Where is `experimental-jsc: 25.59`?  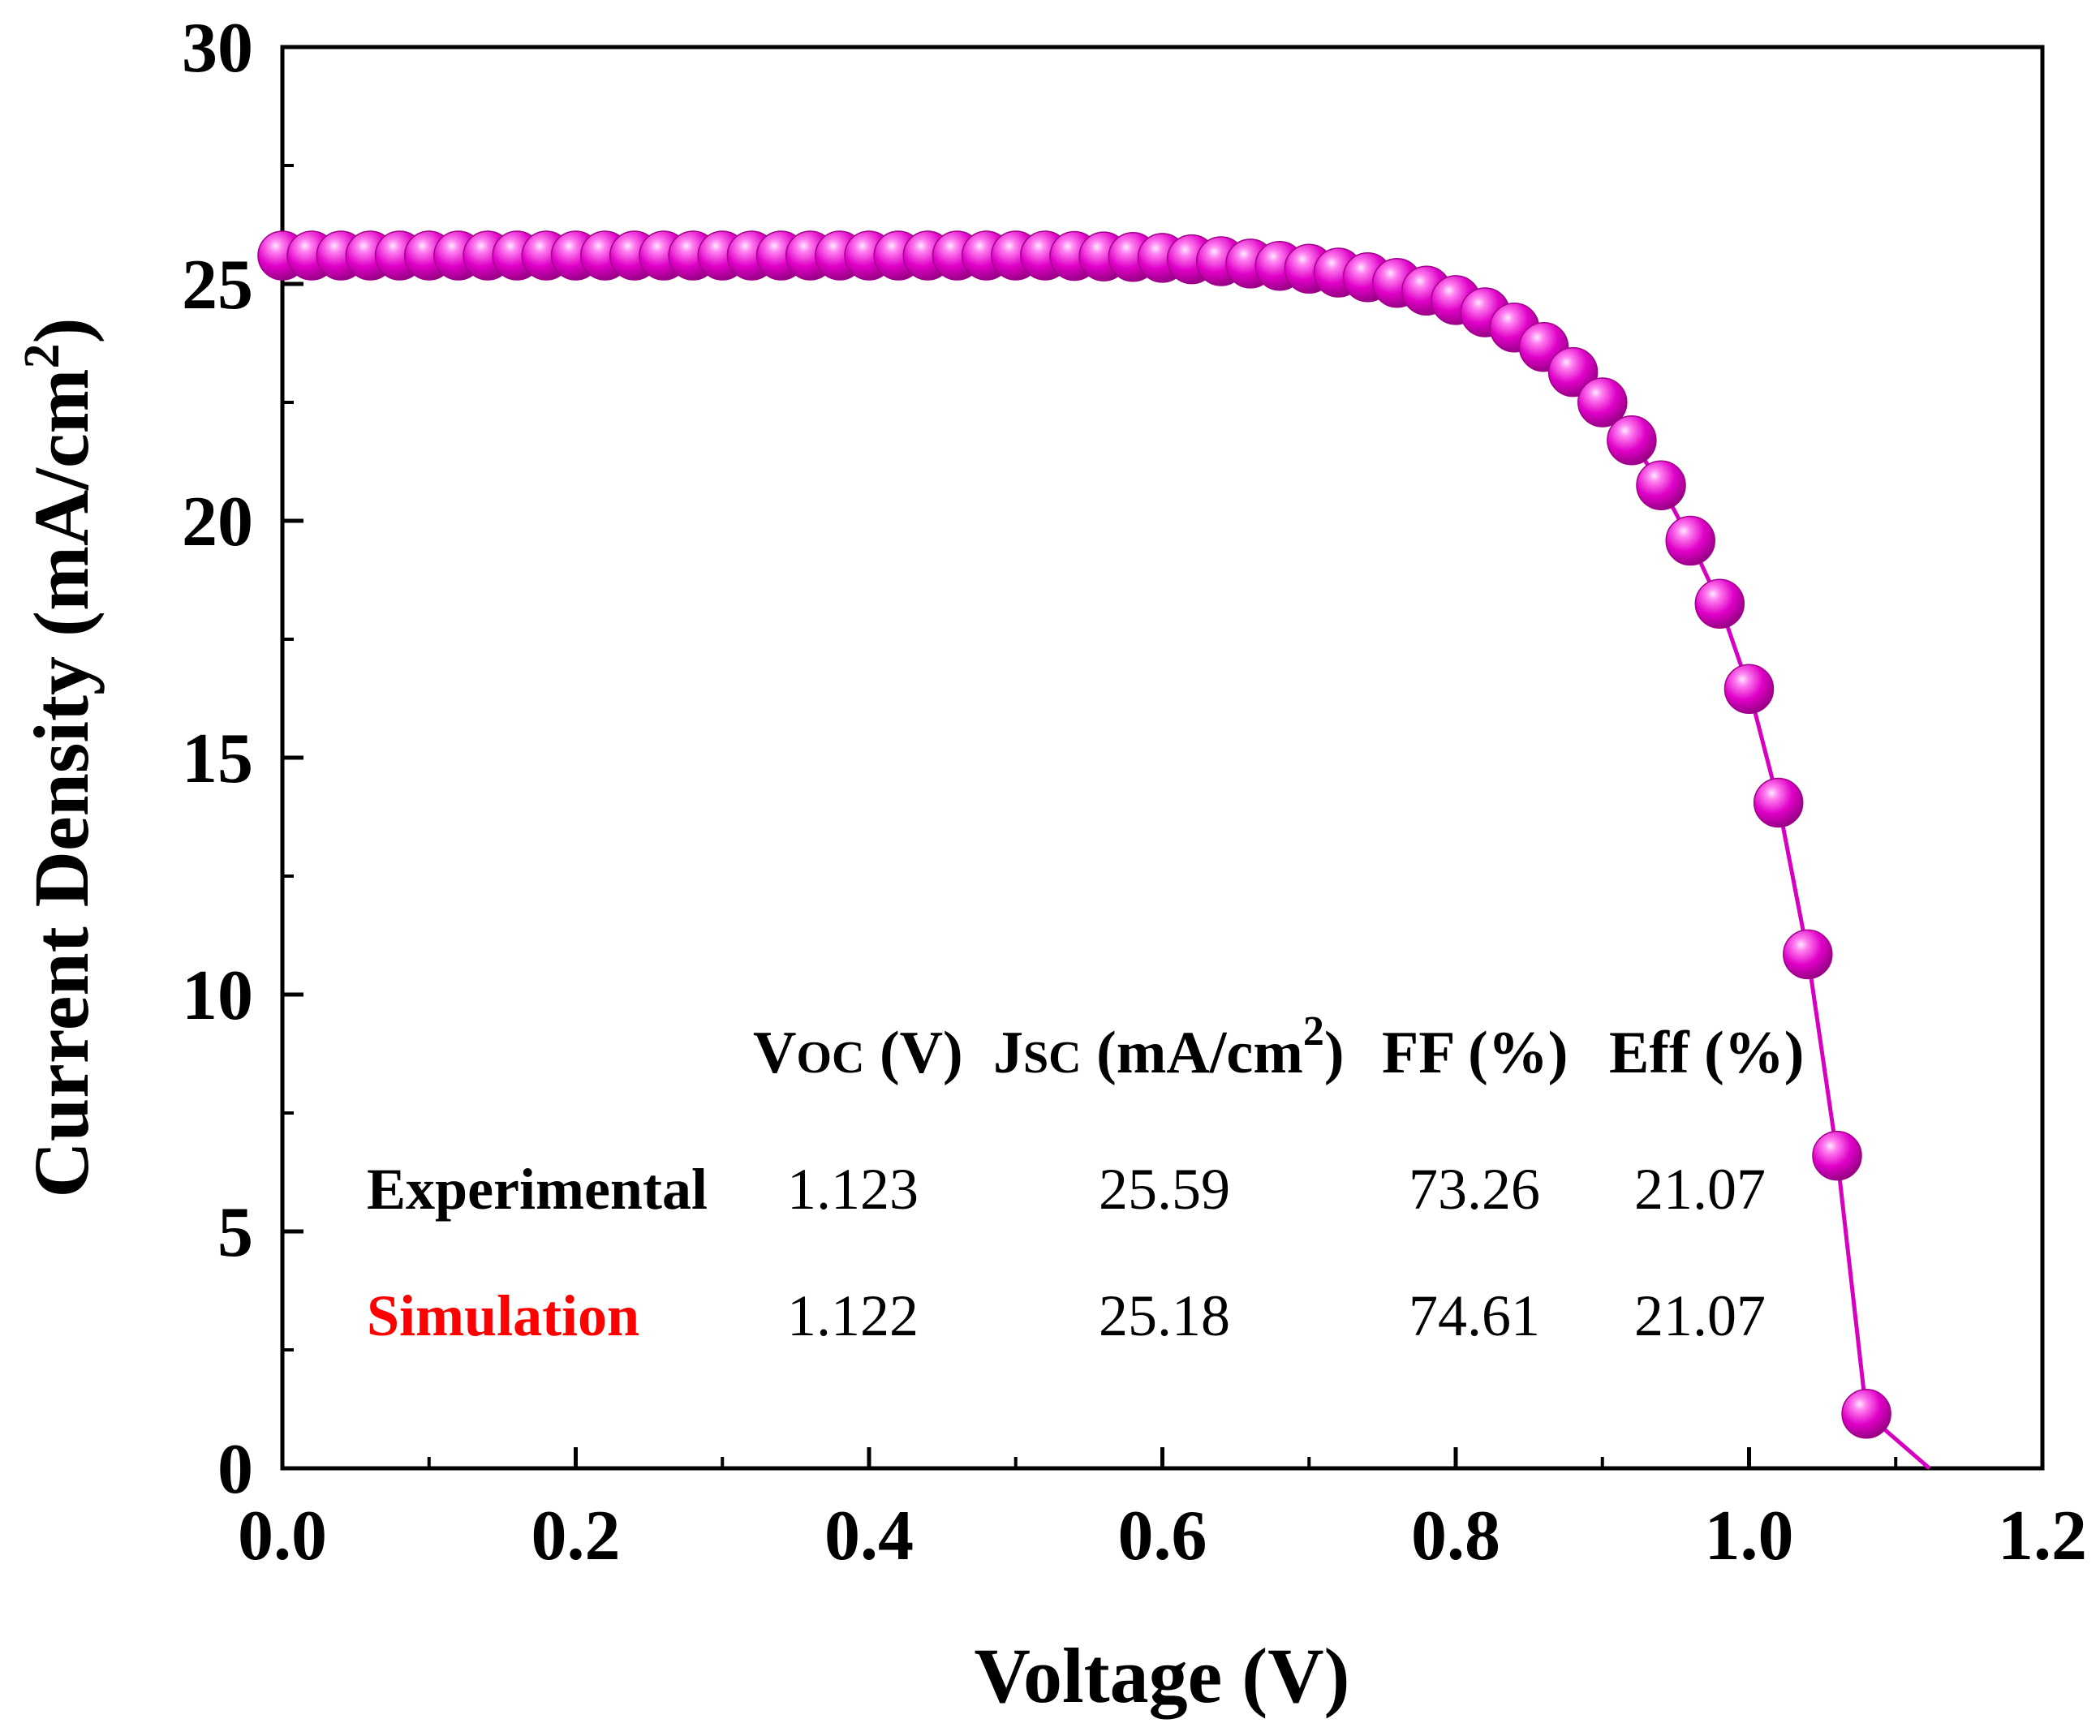 experimental-jsc: 25.59 is located at coordinates (1164, 1189).